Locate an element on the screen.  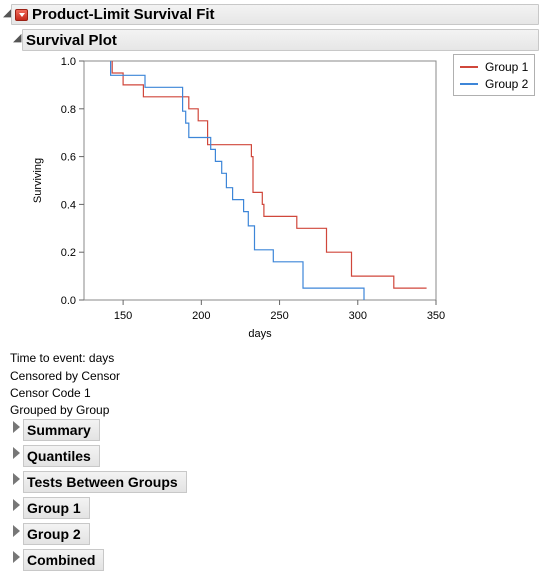
section-group-2: Group 2 is located at coordinates (56, 534).